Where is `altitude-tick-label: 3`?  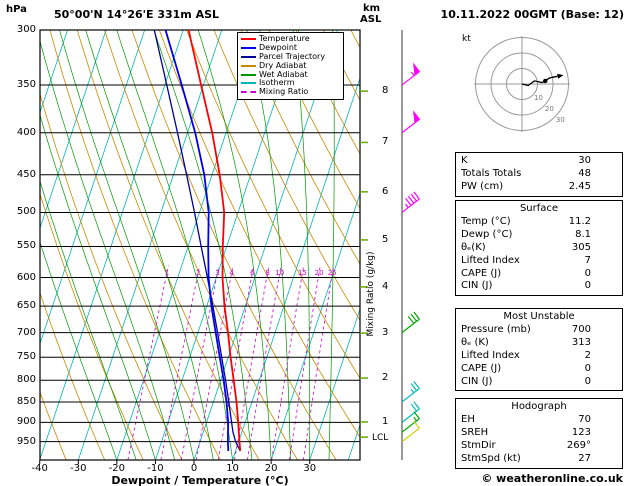
altitude-tick-label: 3 is located at coordinates (385, 333).